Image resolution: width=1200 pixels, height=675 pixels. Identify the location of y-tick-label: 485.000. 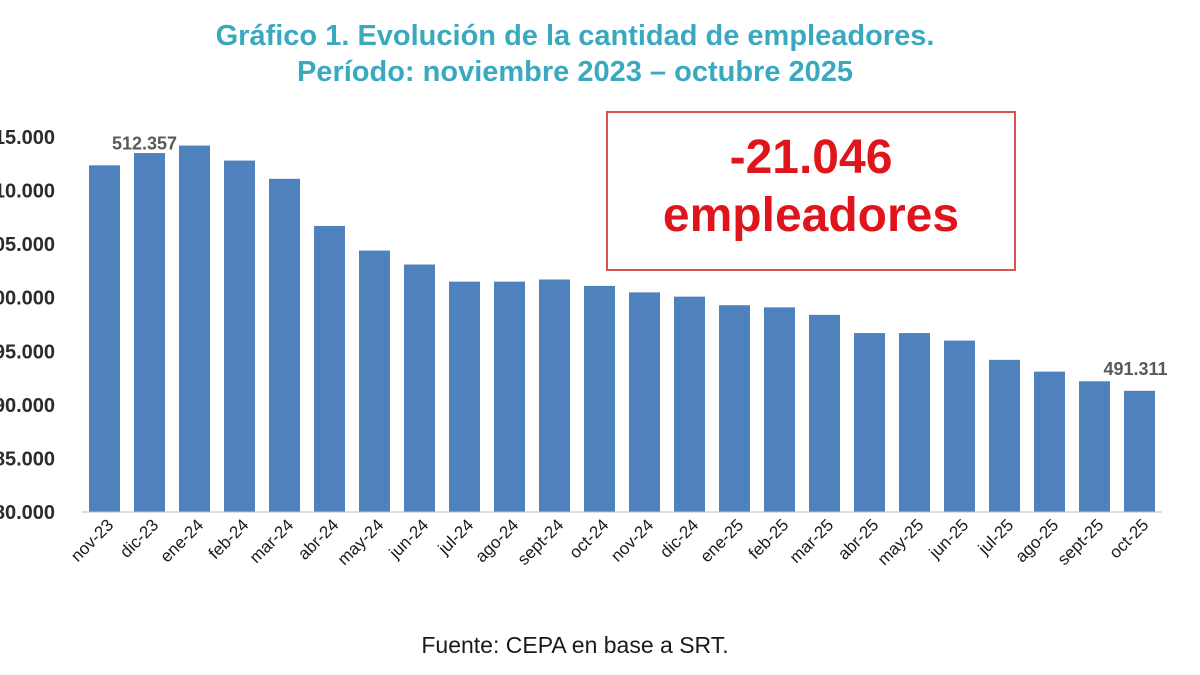
(27, 459).